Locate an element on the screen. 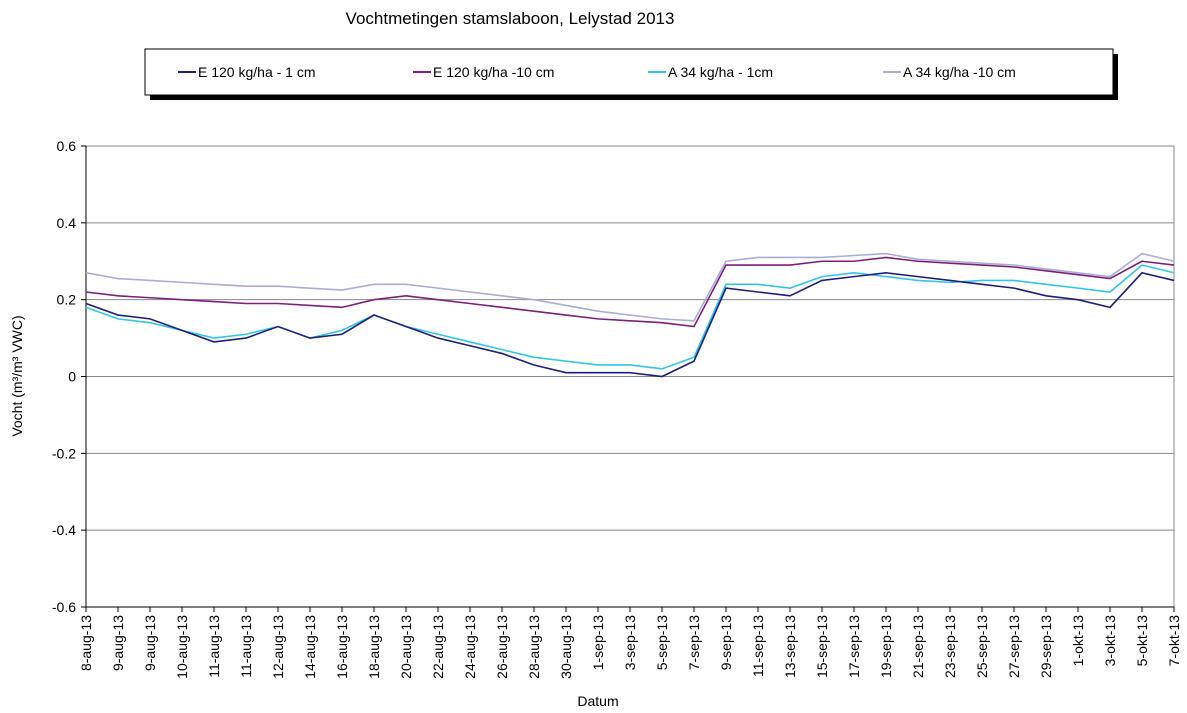  x-tick-label: 1-okt-13 is located at coordinates (1078, 641).